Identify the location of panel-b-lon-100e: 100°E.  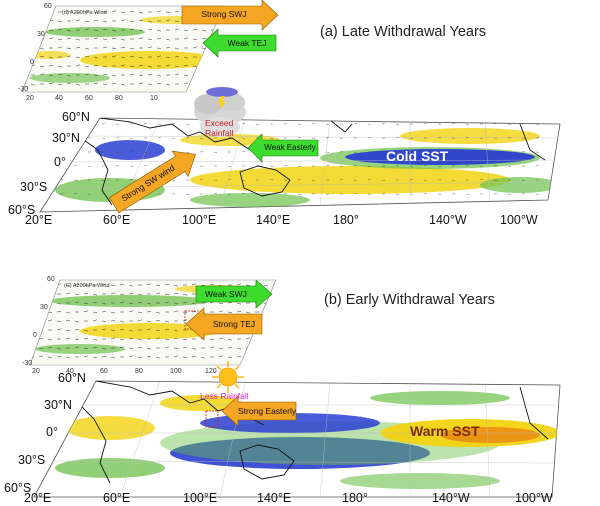
(200, 498).